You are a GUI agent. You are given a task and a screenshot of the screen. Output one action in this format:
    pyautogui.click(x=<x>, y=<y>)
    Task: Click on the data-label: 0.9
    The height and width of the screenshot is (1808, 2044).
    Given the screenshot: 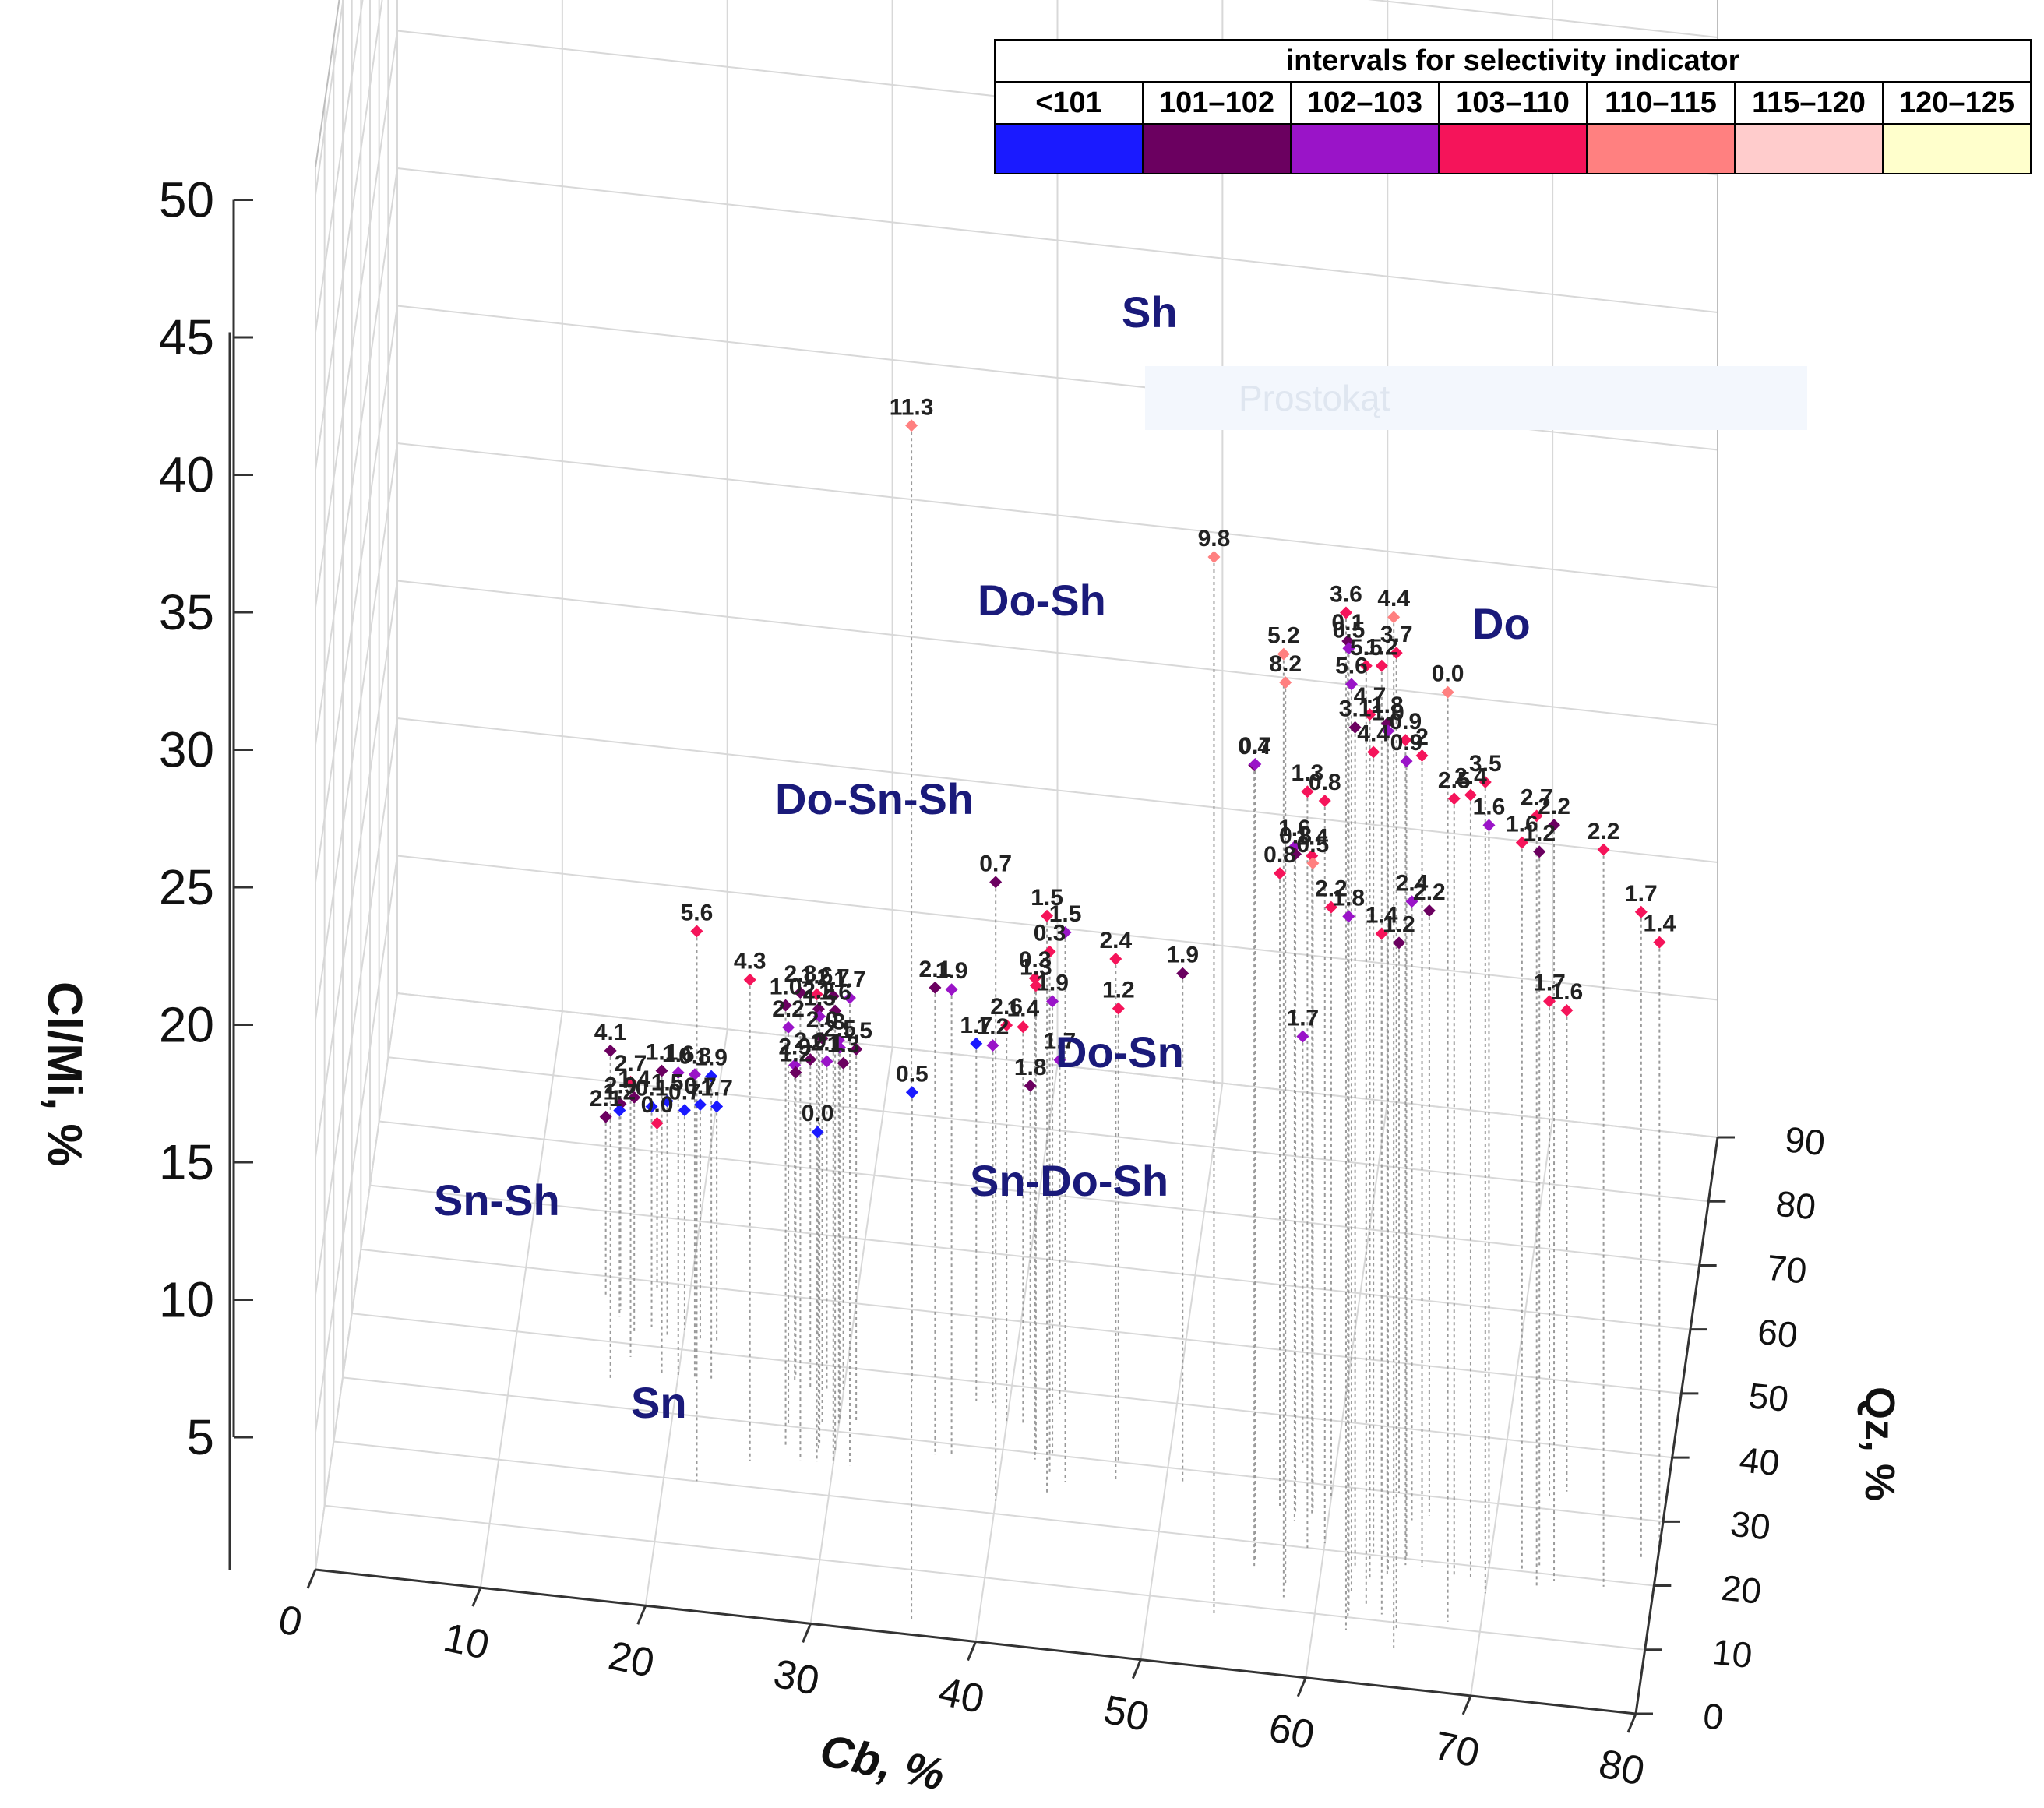 What is the action you would take?
    pyautogui.click(x=1406, y=743)
    